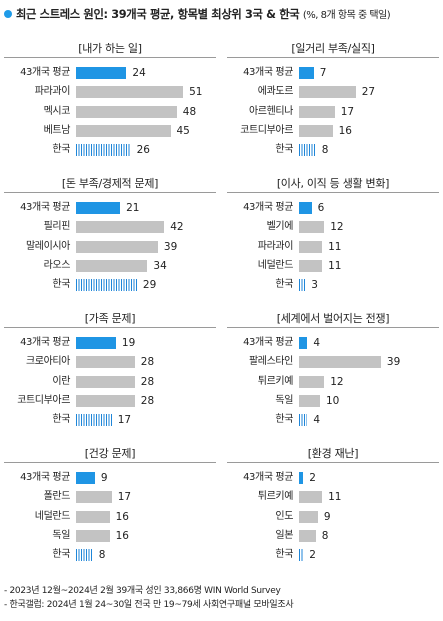  I want to click on panel-title: [세계에서 벌어지는 전쟁], so click(333, 318).